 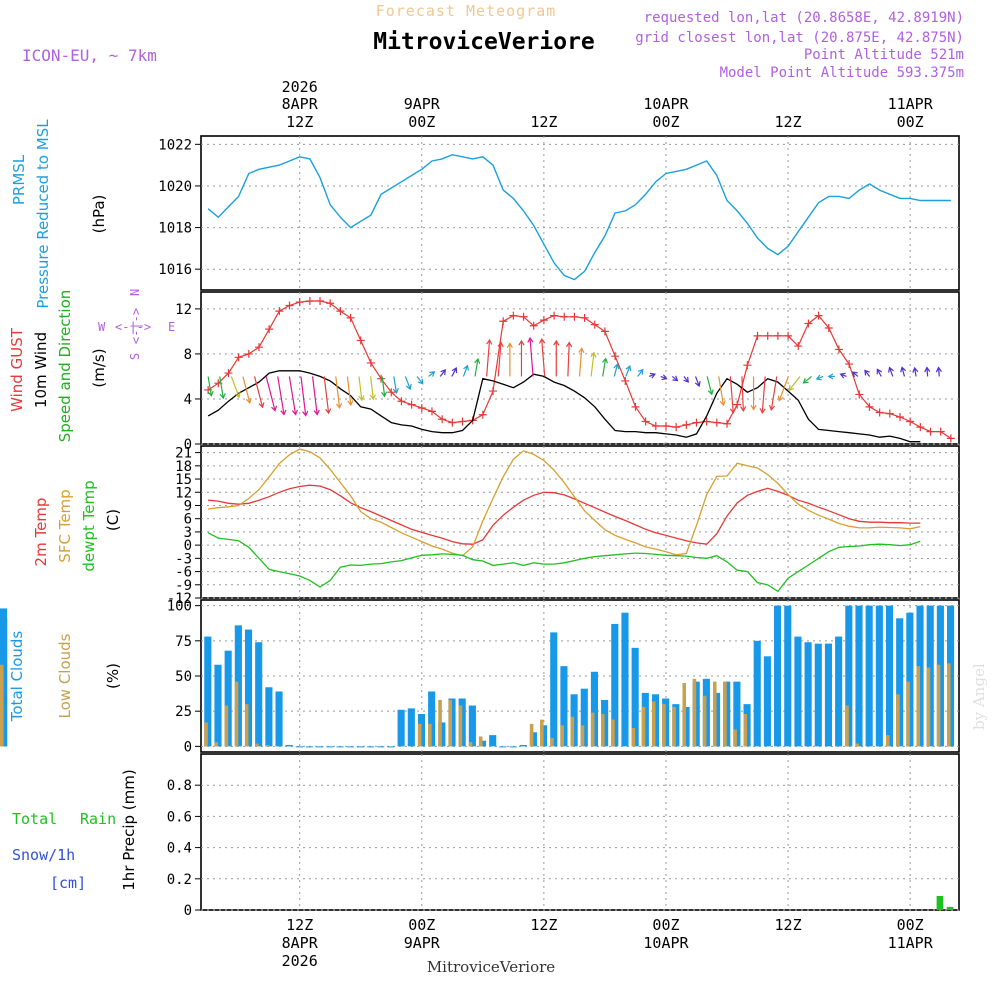 What do you see at coordinates (65, 675) in the screenshot?
I see `low-clouds-label: Low Clouds` at bounding box center [65, 675].